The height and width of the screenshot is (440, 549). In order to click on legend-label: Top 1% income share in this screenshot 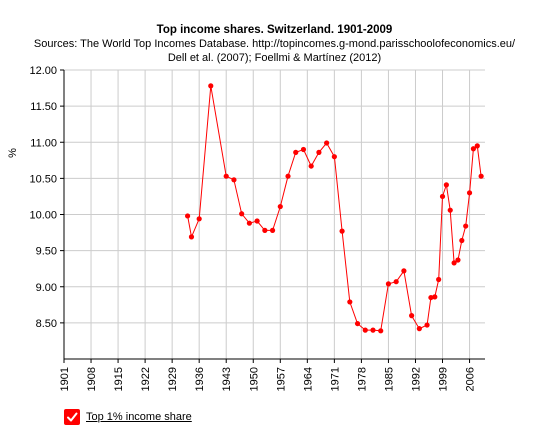, I will do `click(139, 417)`.